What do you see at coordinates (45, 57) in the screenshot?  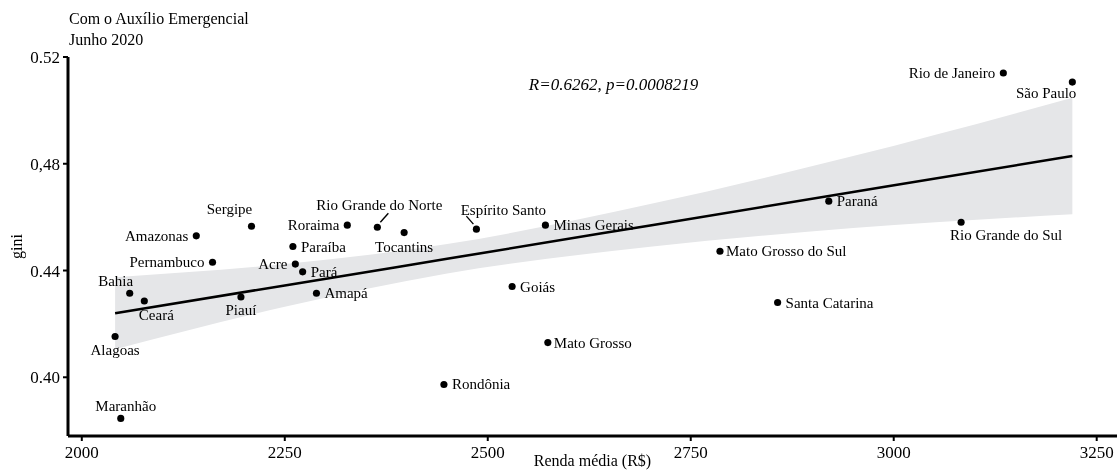 I see `y-tick-label: 0.52` at bounding box center [45, 57].